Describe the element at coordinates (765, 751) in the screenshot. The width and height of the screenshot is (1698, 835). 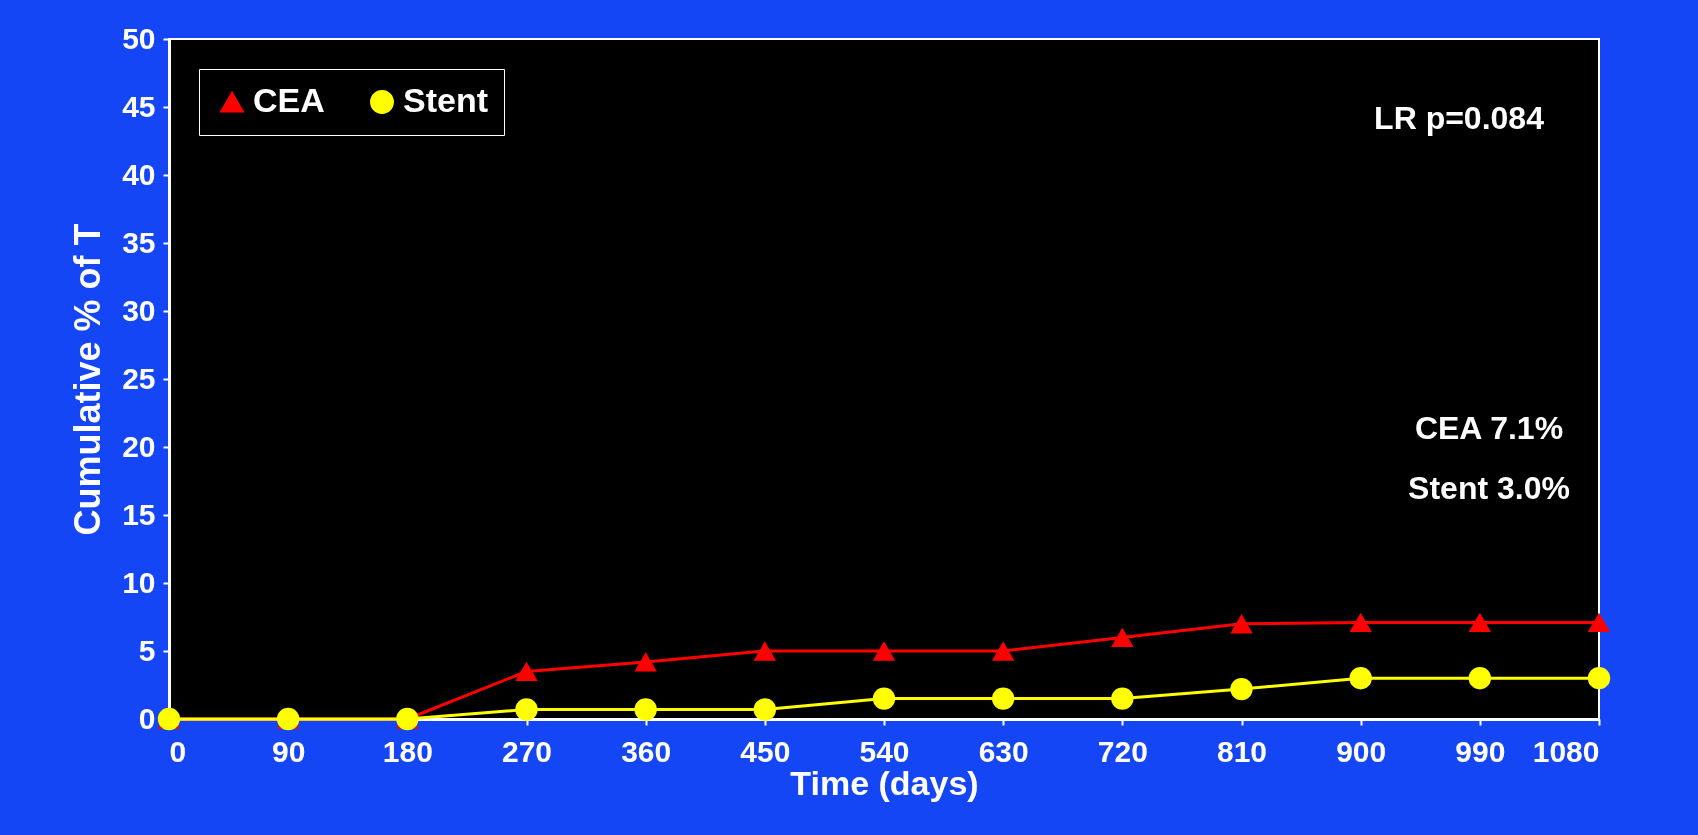
I see `x-tick-label: 450` at that location.